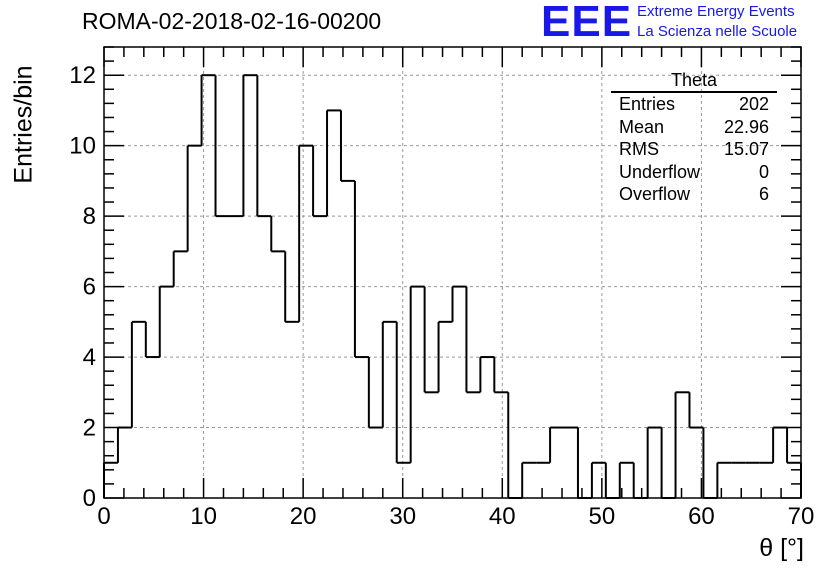 This screenshot has width=836, height=572. Describe the element at coordinates (89, 216) in the screenshot. I see `y-tick-label: 8` at that location.